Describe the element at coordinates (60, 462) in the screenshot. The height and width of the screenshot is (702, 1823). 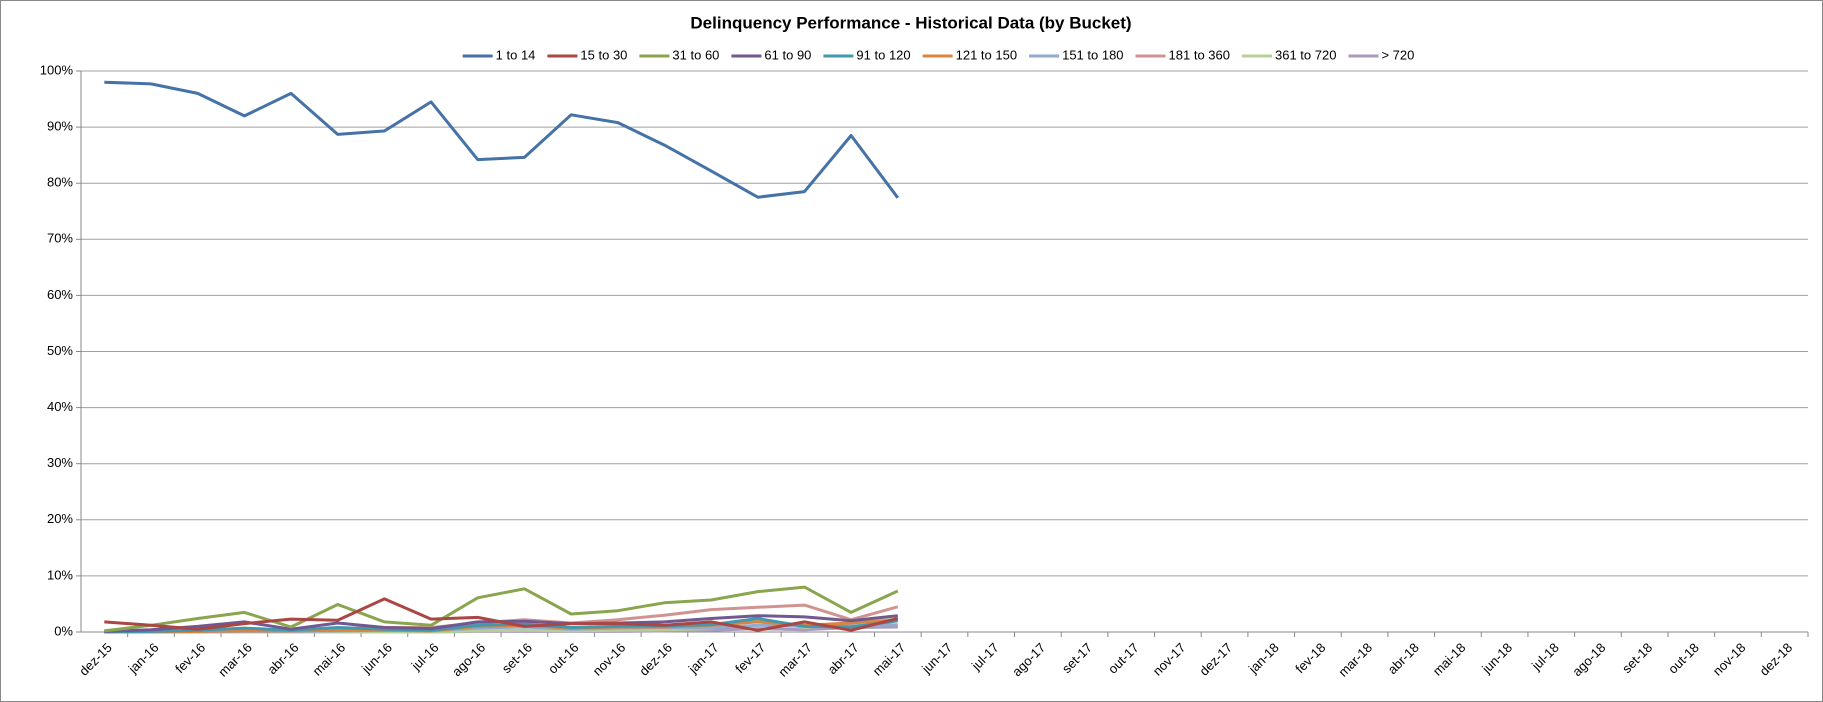
I see `y-tick-label: 30%` at that location.